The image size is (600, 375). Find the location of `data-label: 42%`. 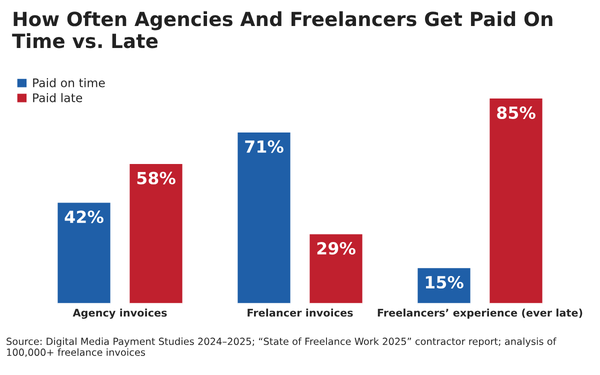

data-label: 42% is located at coordinates (84, 217).